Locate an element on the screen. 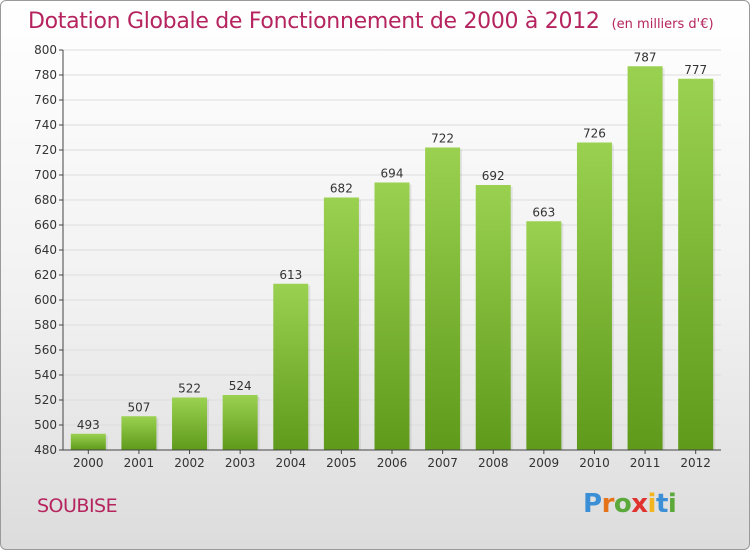  bar-value-label: 694 is located at coordinates (392, 174).